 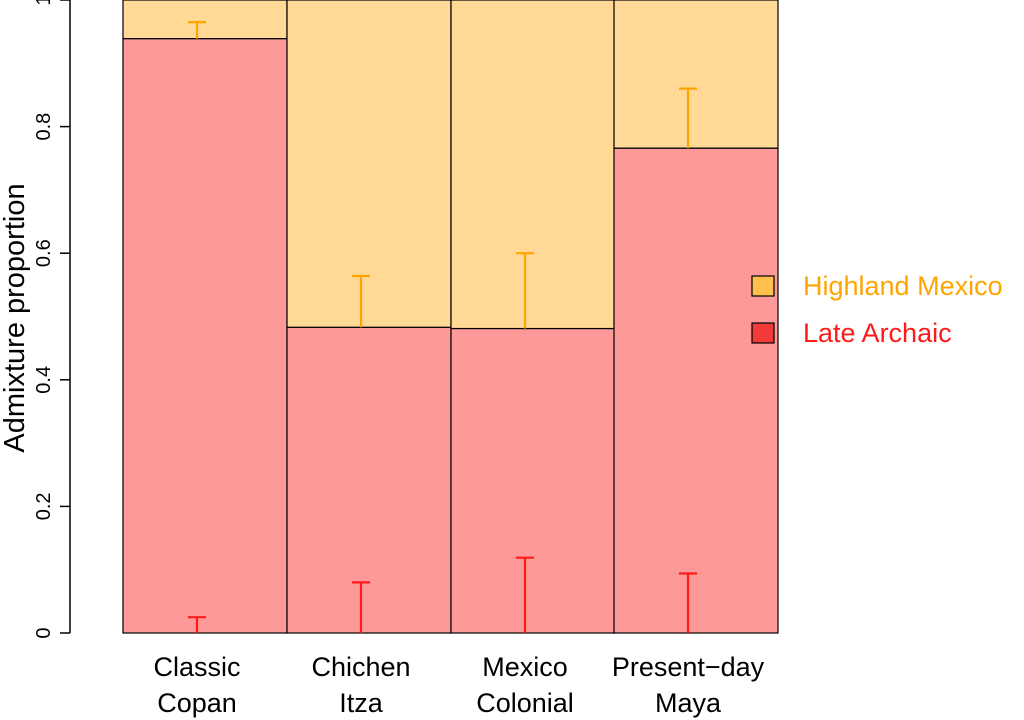 I want to click on legend-item-late-archaic: Late Archaic, so click(x=851, y=333).